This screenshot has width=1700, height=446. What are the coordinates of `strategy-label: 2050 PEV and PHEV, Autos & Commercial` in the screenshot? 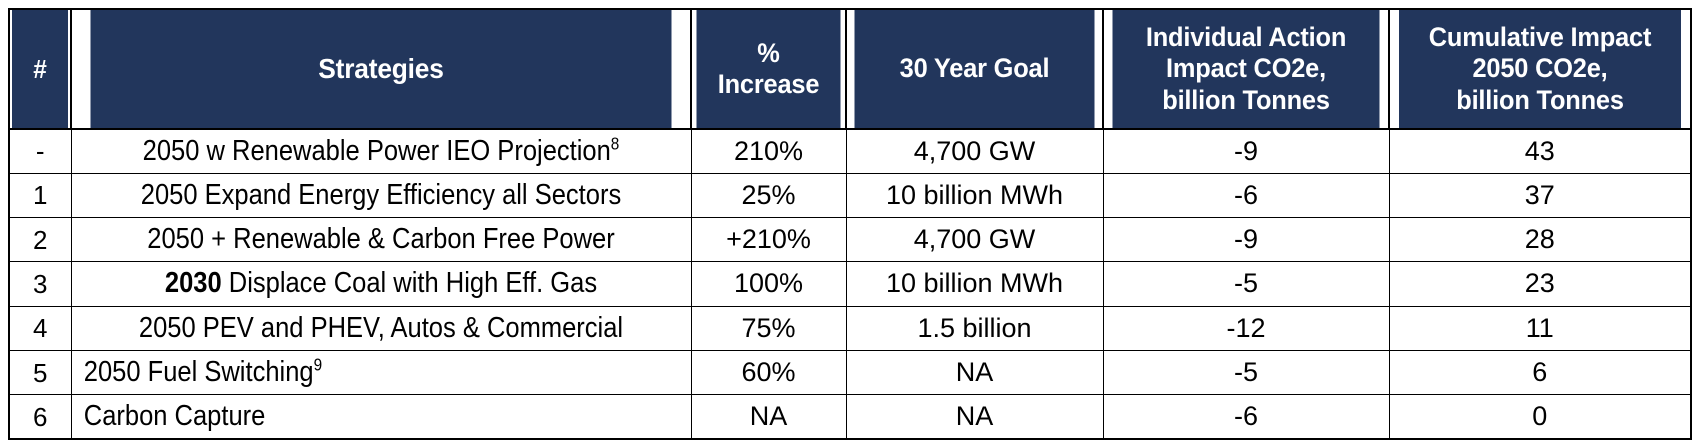 It's located at (381, 327).